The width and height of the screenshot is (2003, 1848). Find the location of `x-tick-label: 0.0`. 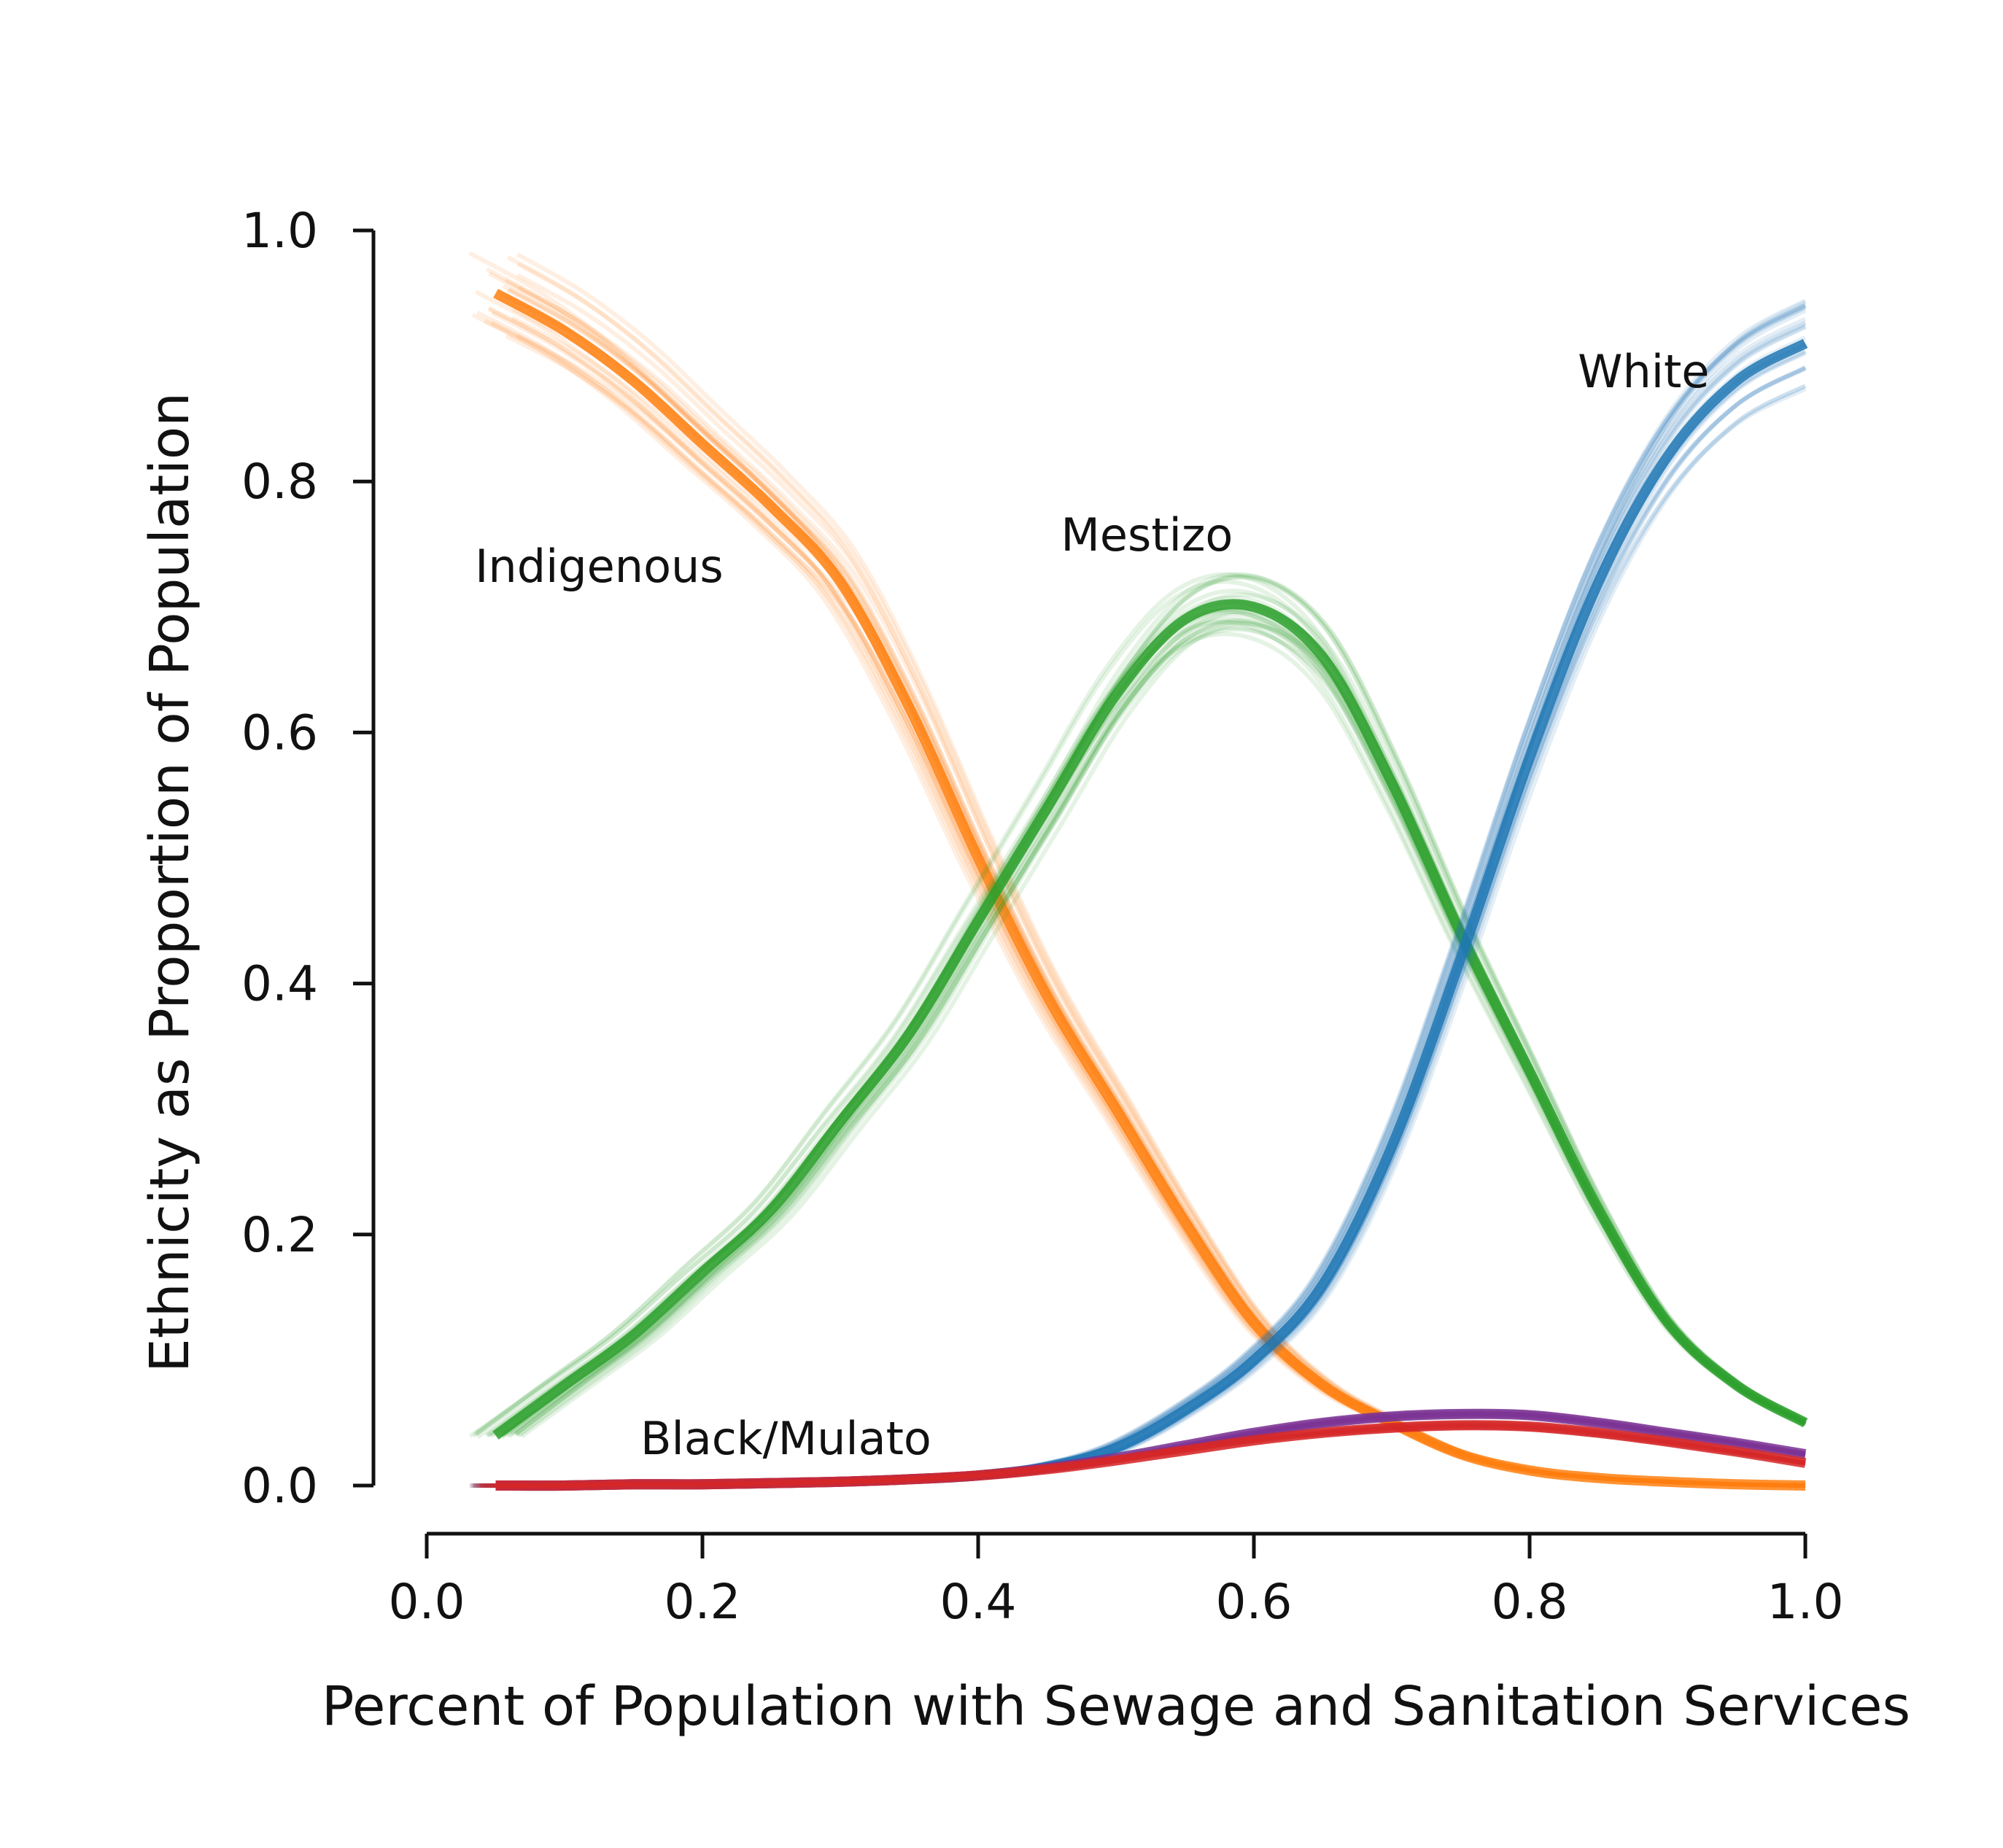

x-tick-label: 0.0 is located at coordinates (427, 1602).